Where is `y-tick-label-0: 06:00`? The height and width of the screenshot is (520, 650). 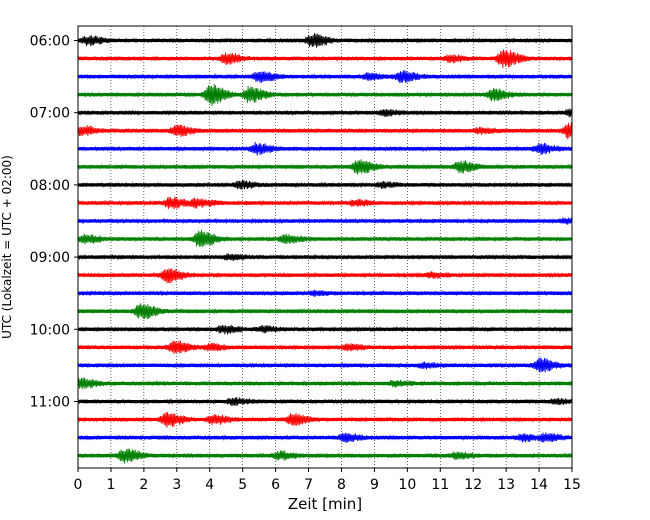 y-tick-label-0: 06:00 is located at coordinates (50, 42).